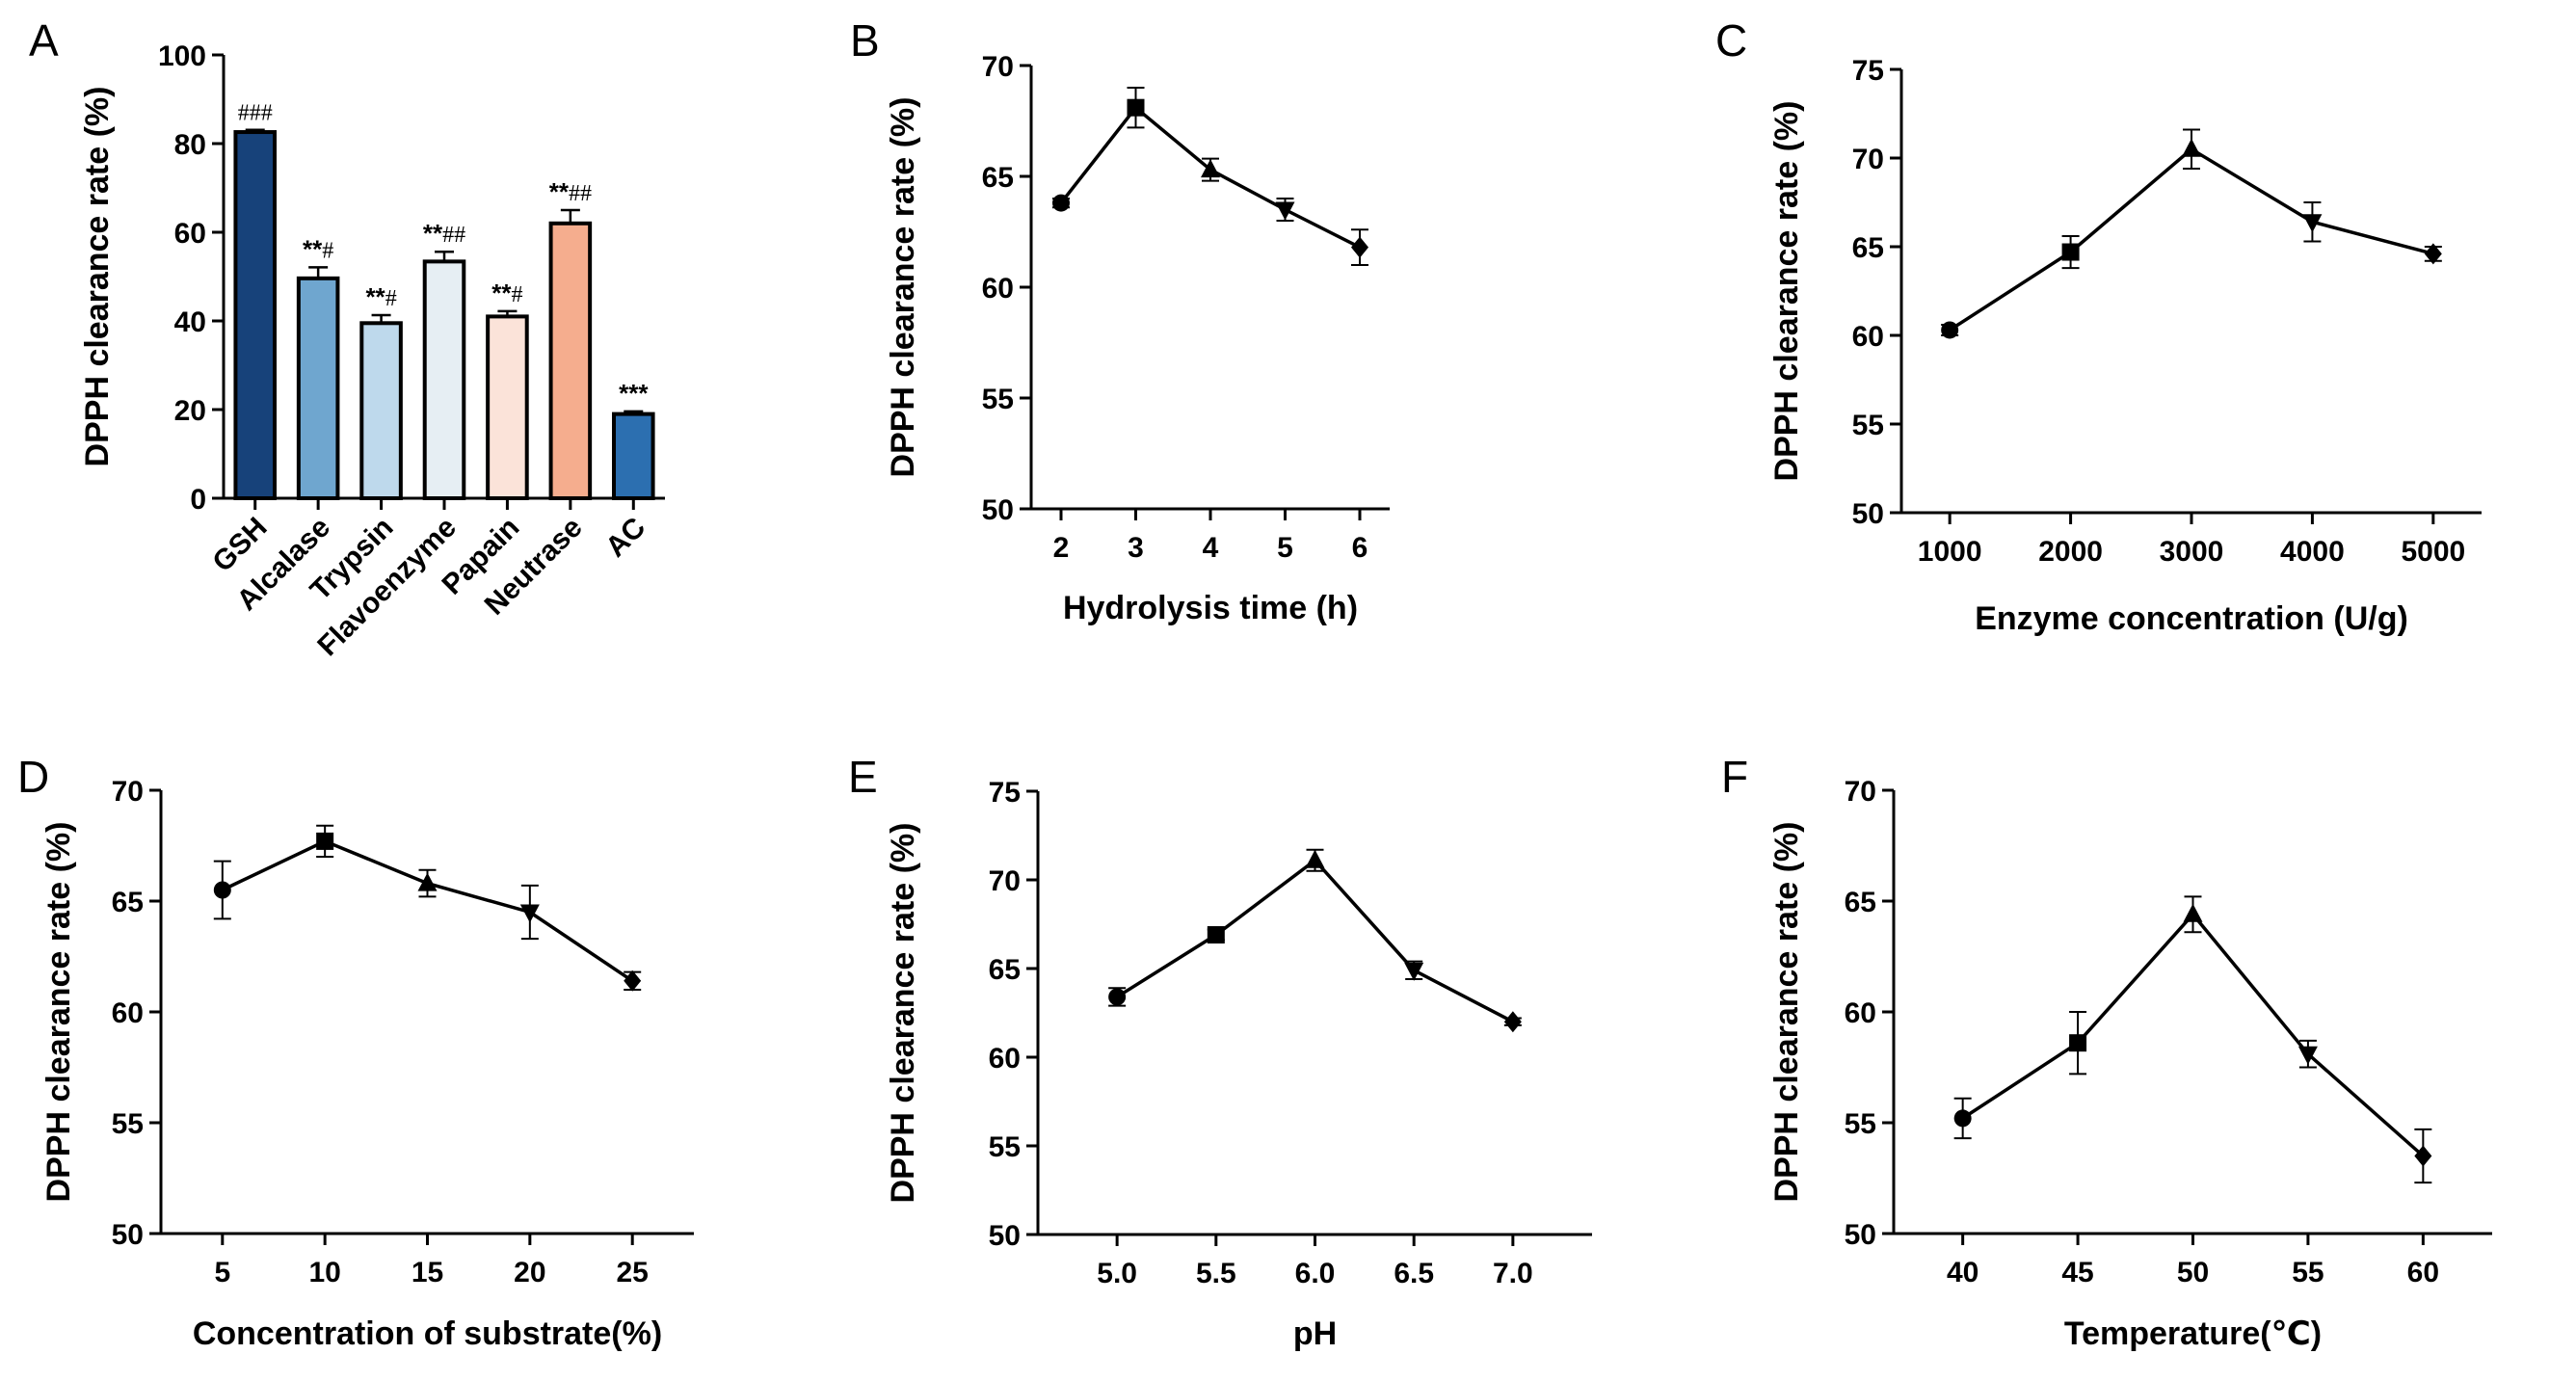 Image resolution: width=2576 pixels, height=1381 pixels. Describe the element at coordinates (1216, 1273) in the screenshot. I see `x-tick-label: 5.5` at that location.